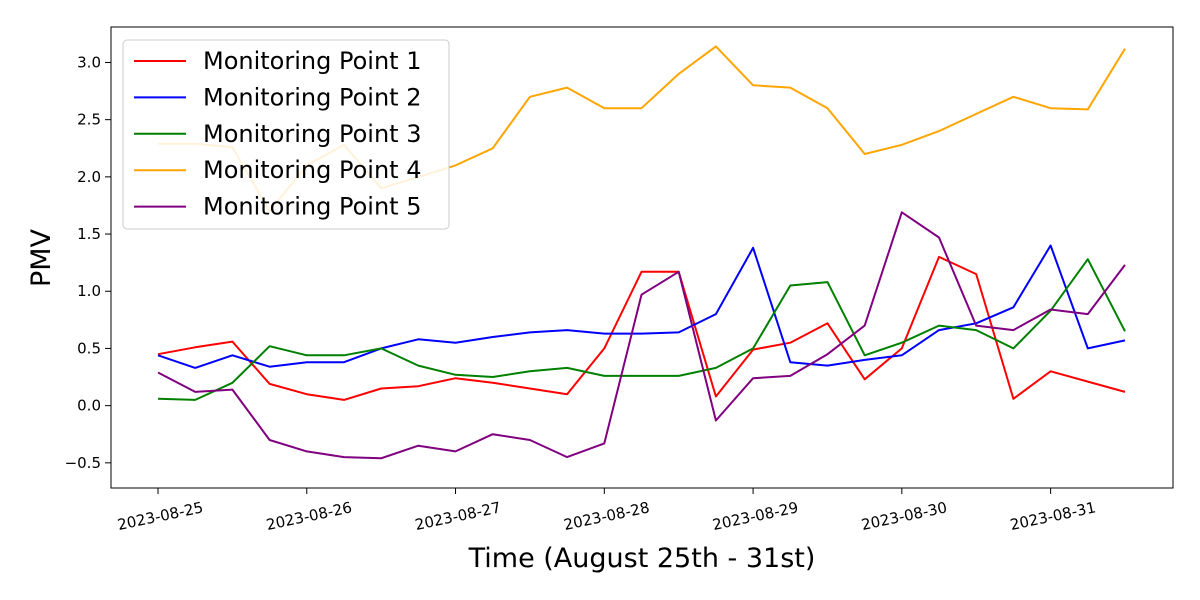 The width and height of the screenshot is (1200, 600). What do you see at coordinates (642, 558) in the screenshot?
I see `x-axis-label: Time (August 25th - 31st)` at bounding box center [642, 558].